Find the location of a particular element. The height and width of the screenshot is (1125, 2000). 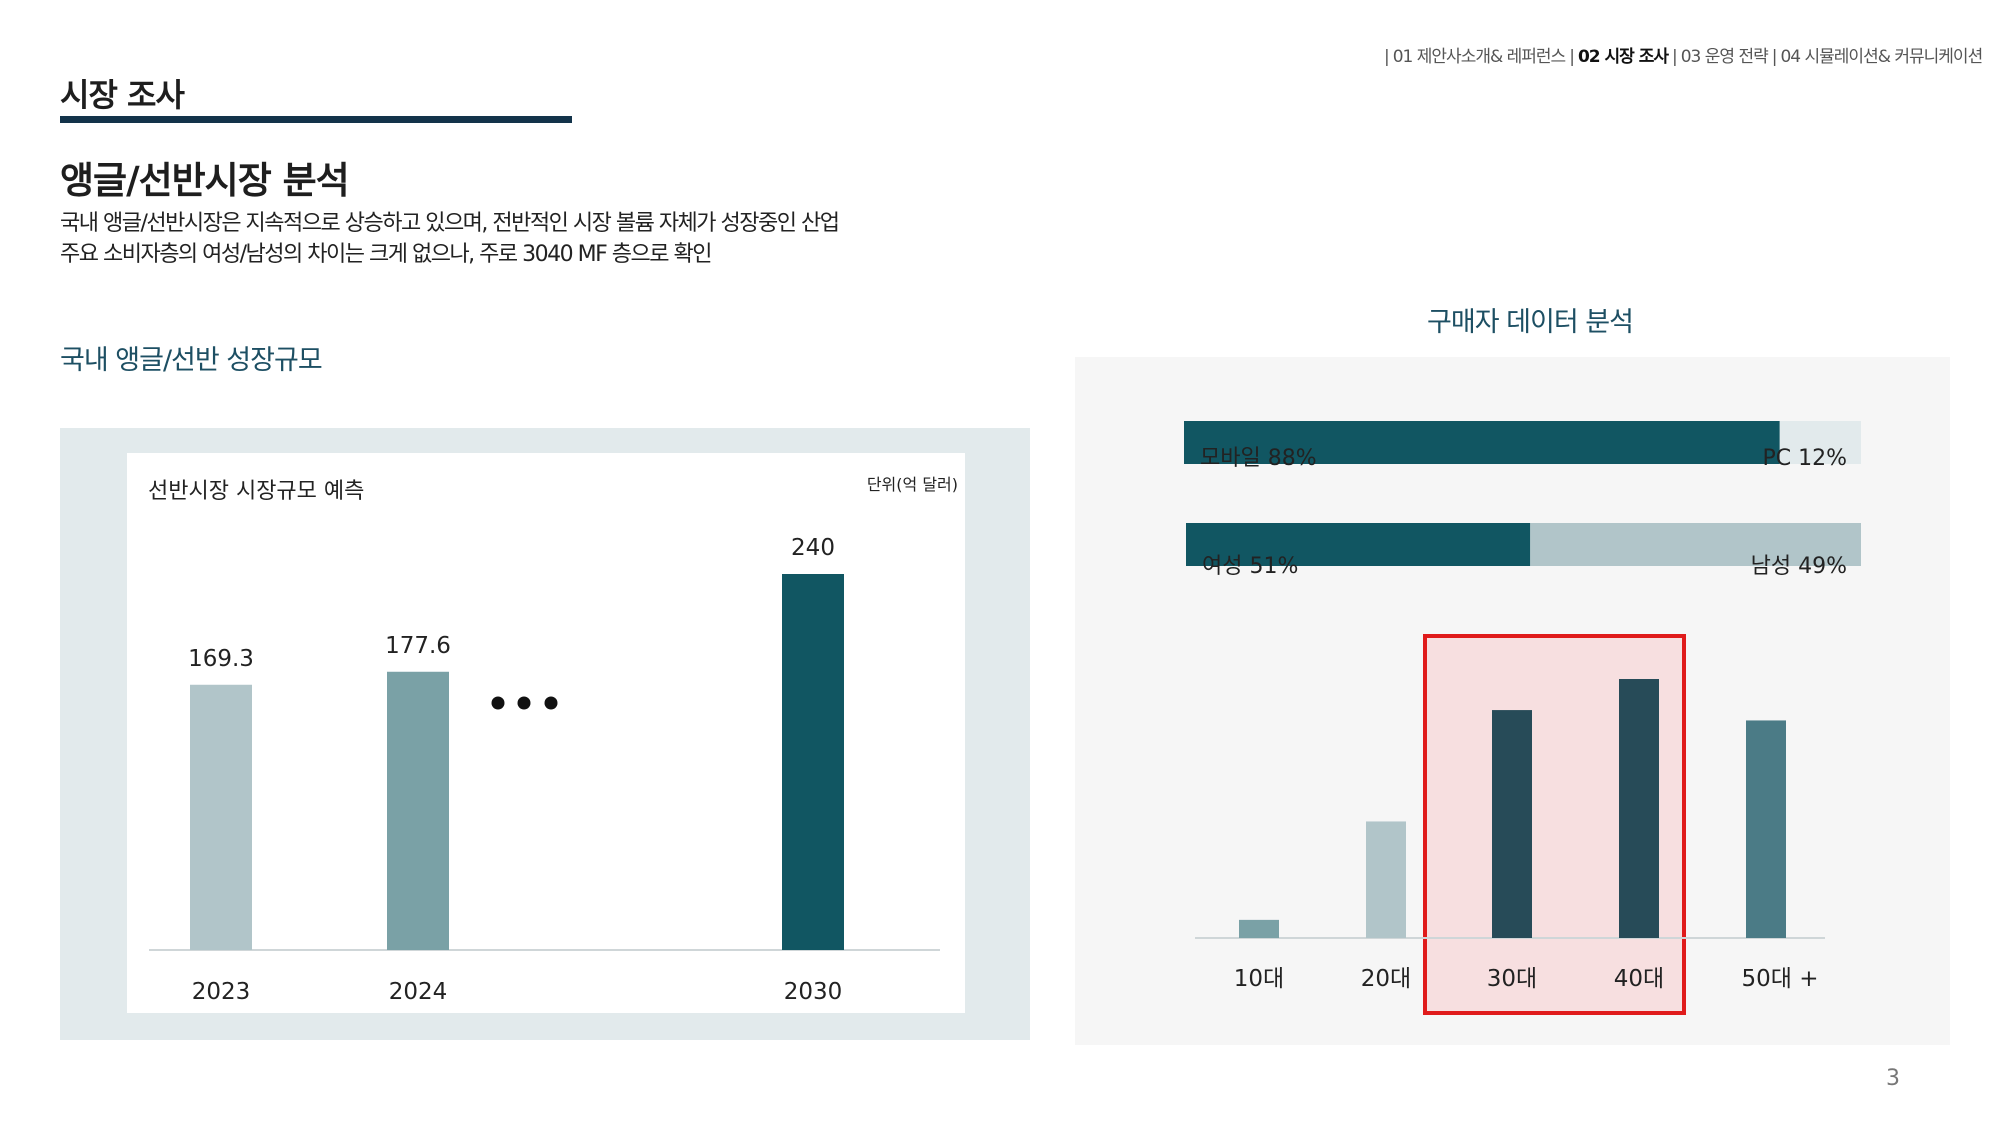

tick-label-2024: 2024 is located at coordinates (418, 992).